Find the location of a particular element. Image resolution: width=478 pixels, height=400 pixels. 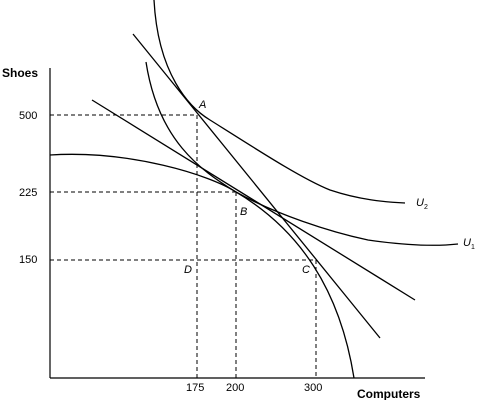

curve-label-u2-name: U is located at coordinates (420, 203).